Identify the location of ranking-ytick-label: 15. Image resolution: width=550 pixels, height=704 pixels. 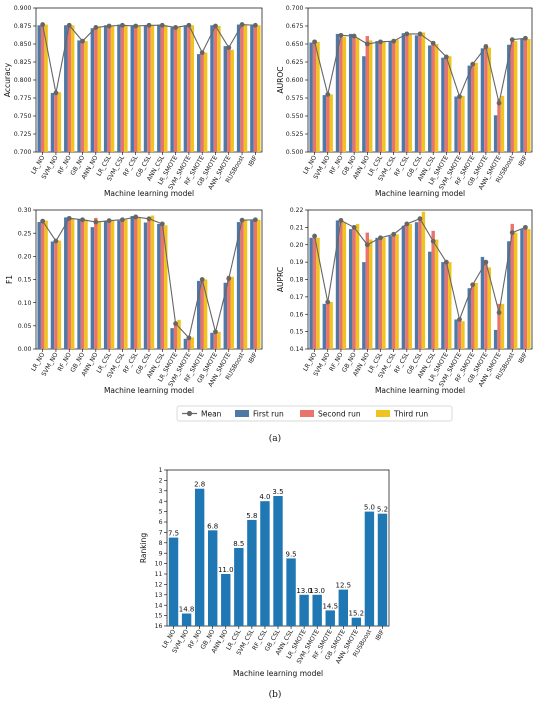
(159, 616).